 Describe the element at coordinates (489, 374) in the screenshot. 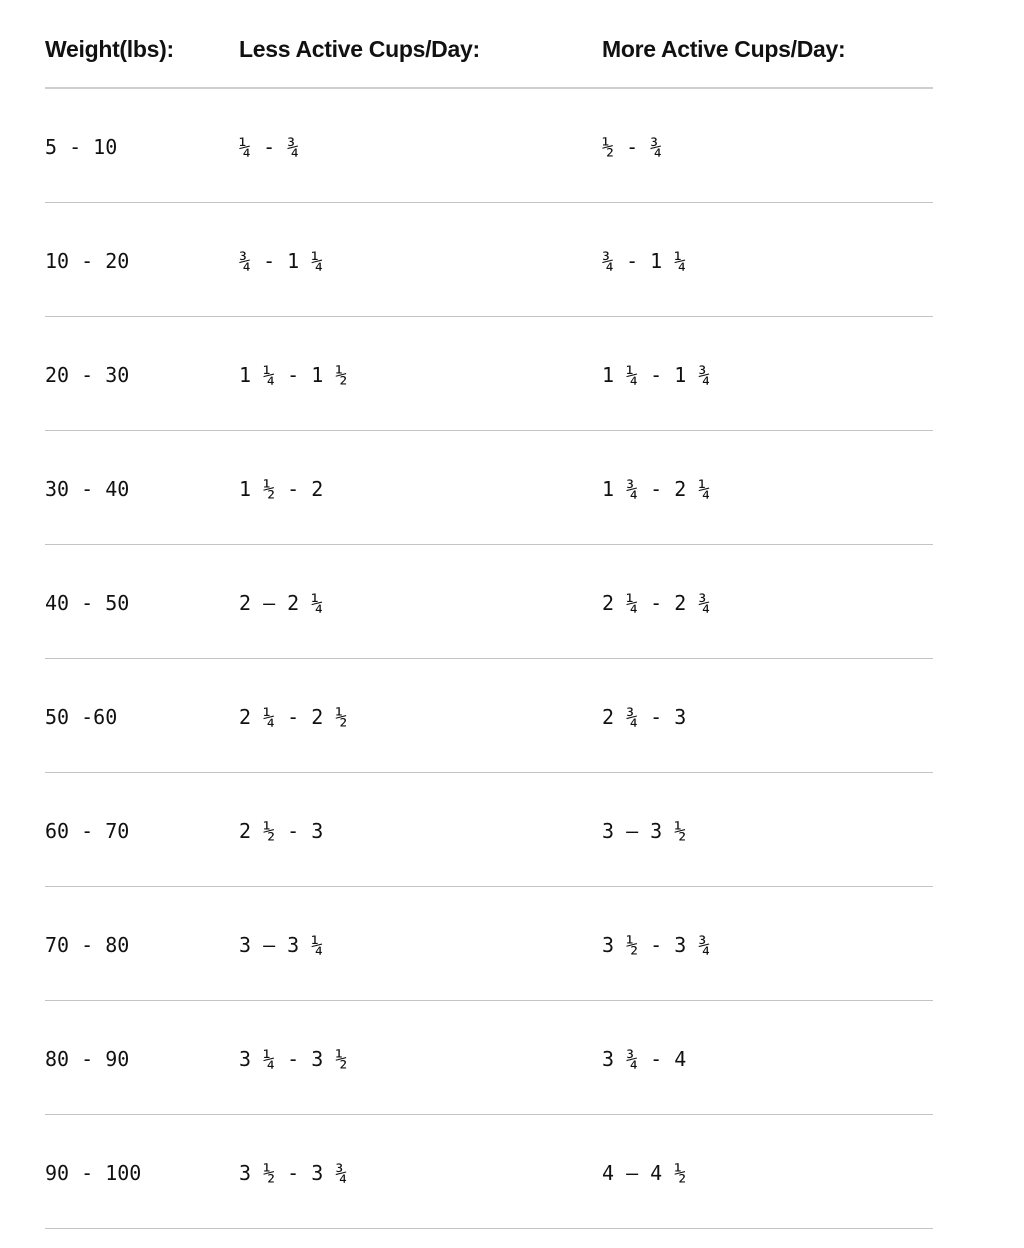

I see `table-row: 20 - 30 1 ¼ - 1 ½ 1 ¼ - 1 ¾` at that location.